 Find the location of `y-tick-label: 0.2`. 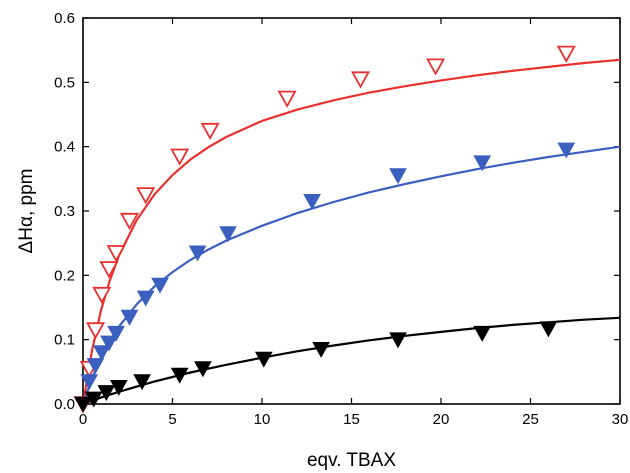

y-tick-label: 0.2 is located at coordinates (64, 275).